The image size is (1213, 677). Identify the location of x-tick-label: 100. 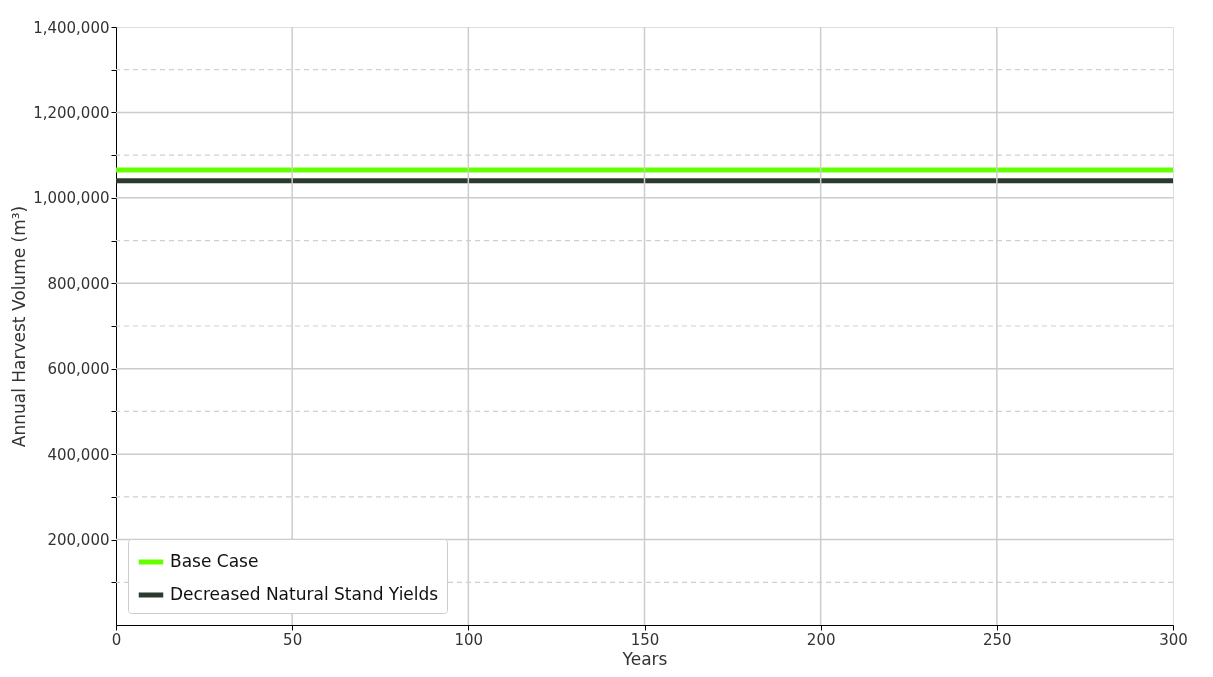
(469, 639).